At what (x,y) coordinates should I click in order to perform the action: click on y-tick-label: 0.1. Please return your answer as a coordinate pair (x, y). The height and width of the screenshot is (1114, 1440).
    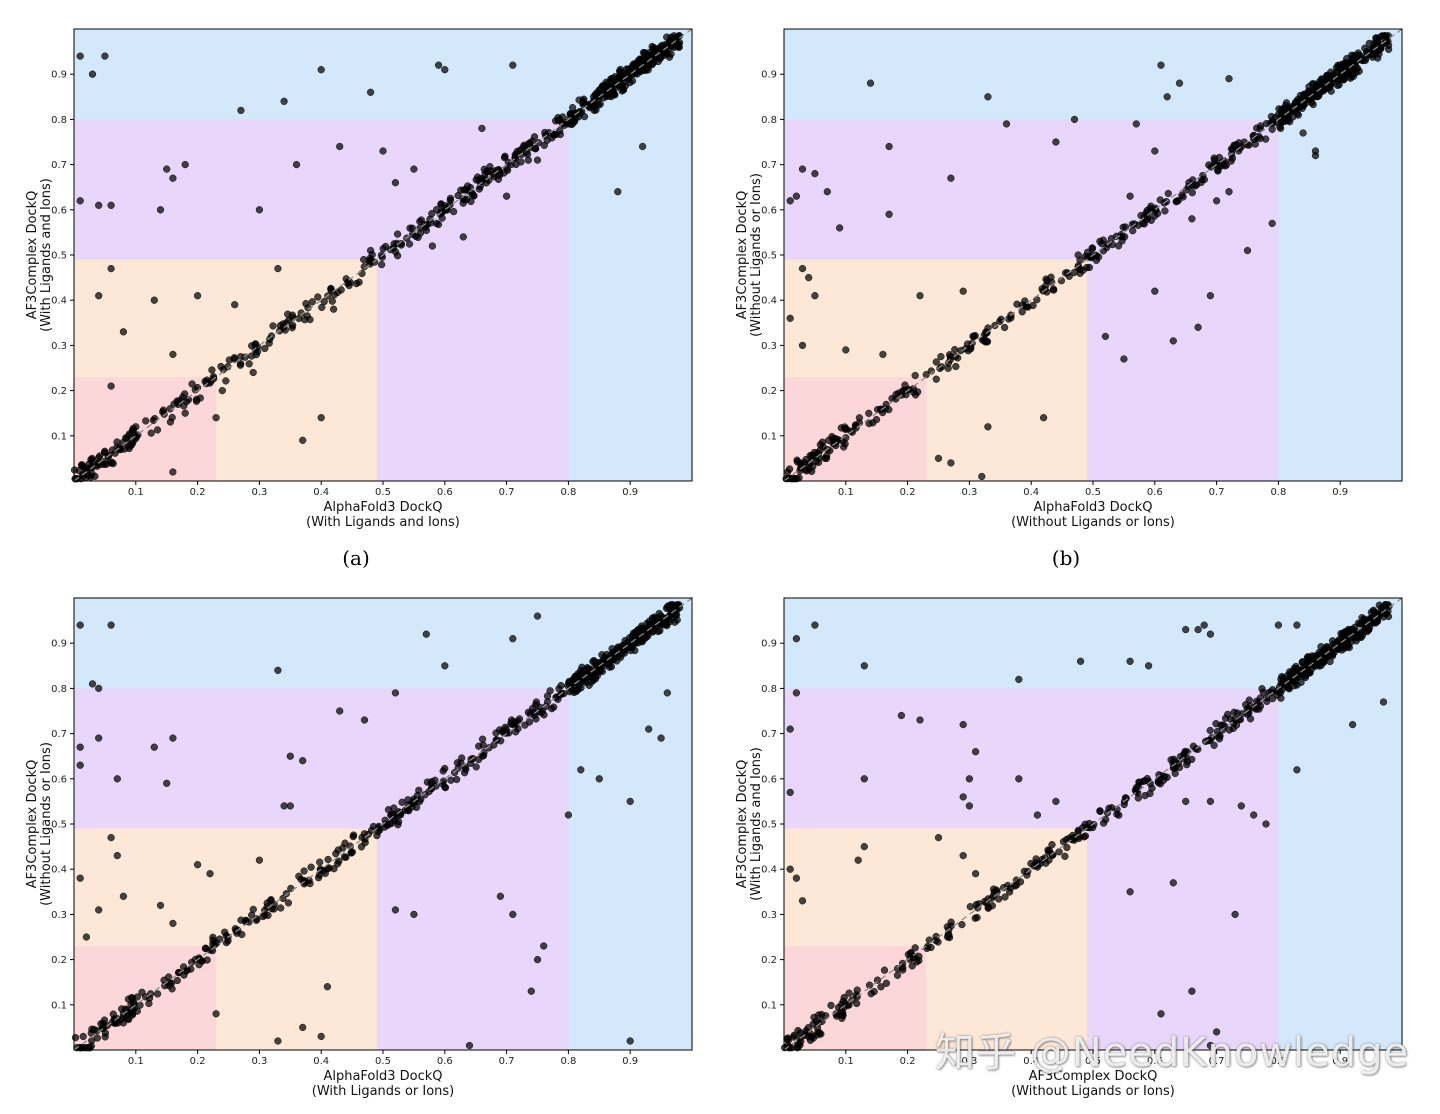
    Looking at the image, I should click on (59, 1005).